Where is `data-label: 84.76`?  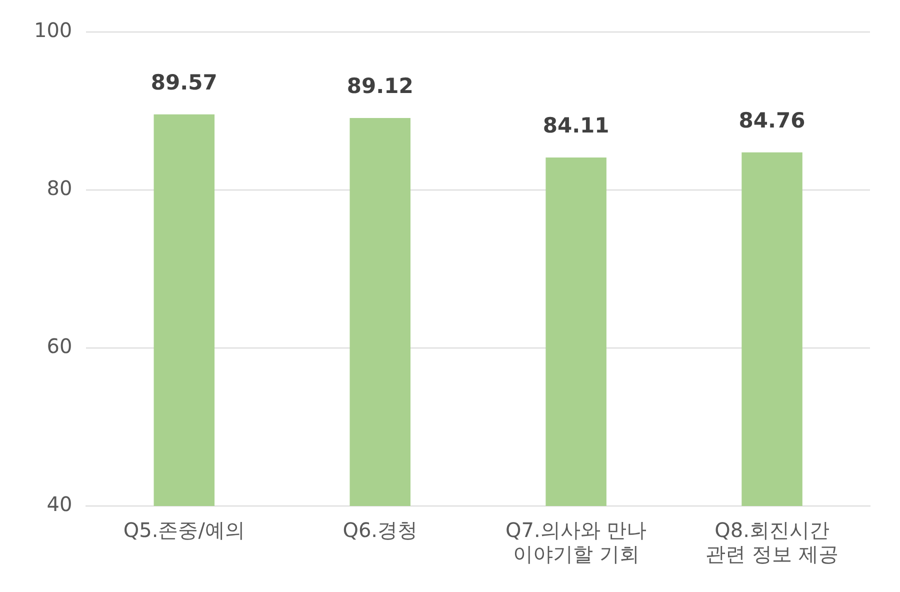
data-label: 84.76 is located at coordinates (772, 120).